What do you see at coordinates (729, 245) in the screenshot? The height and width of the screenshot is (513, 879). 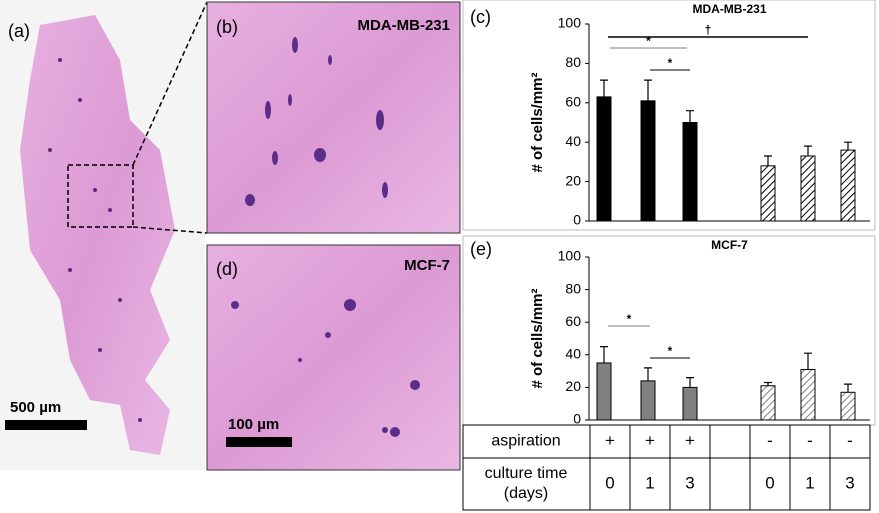 I see `chart-title: MCF-7` at bounding box center [729, 245].